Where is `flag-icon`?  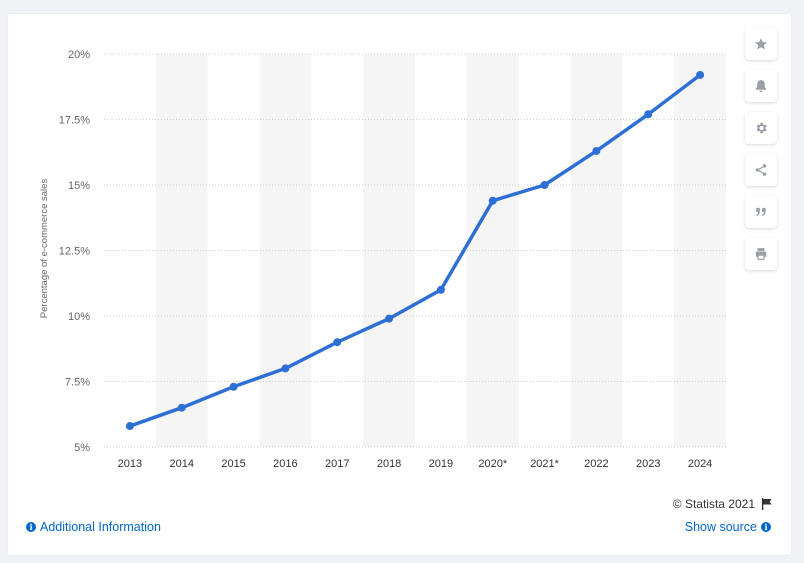 flag-icon is located at coordinates (766, 504).